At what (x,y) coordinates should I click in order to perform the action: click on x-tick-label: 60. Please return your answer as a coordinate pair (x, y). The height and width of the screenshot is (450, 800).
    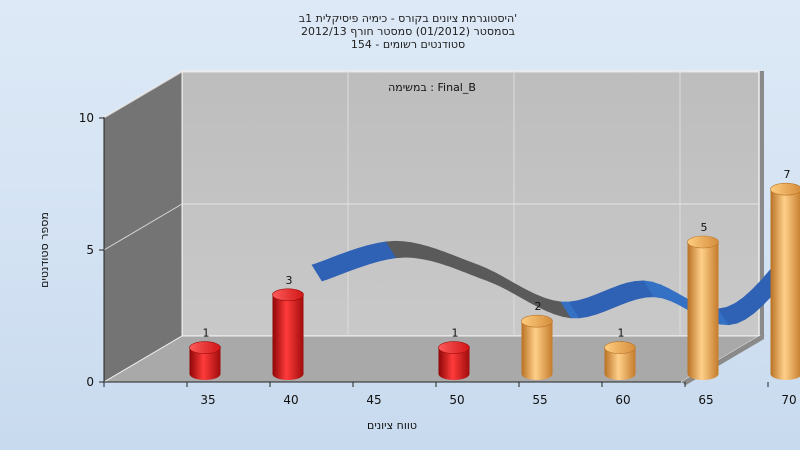
    Looking at the image, I should click on (622, 400).